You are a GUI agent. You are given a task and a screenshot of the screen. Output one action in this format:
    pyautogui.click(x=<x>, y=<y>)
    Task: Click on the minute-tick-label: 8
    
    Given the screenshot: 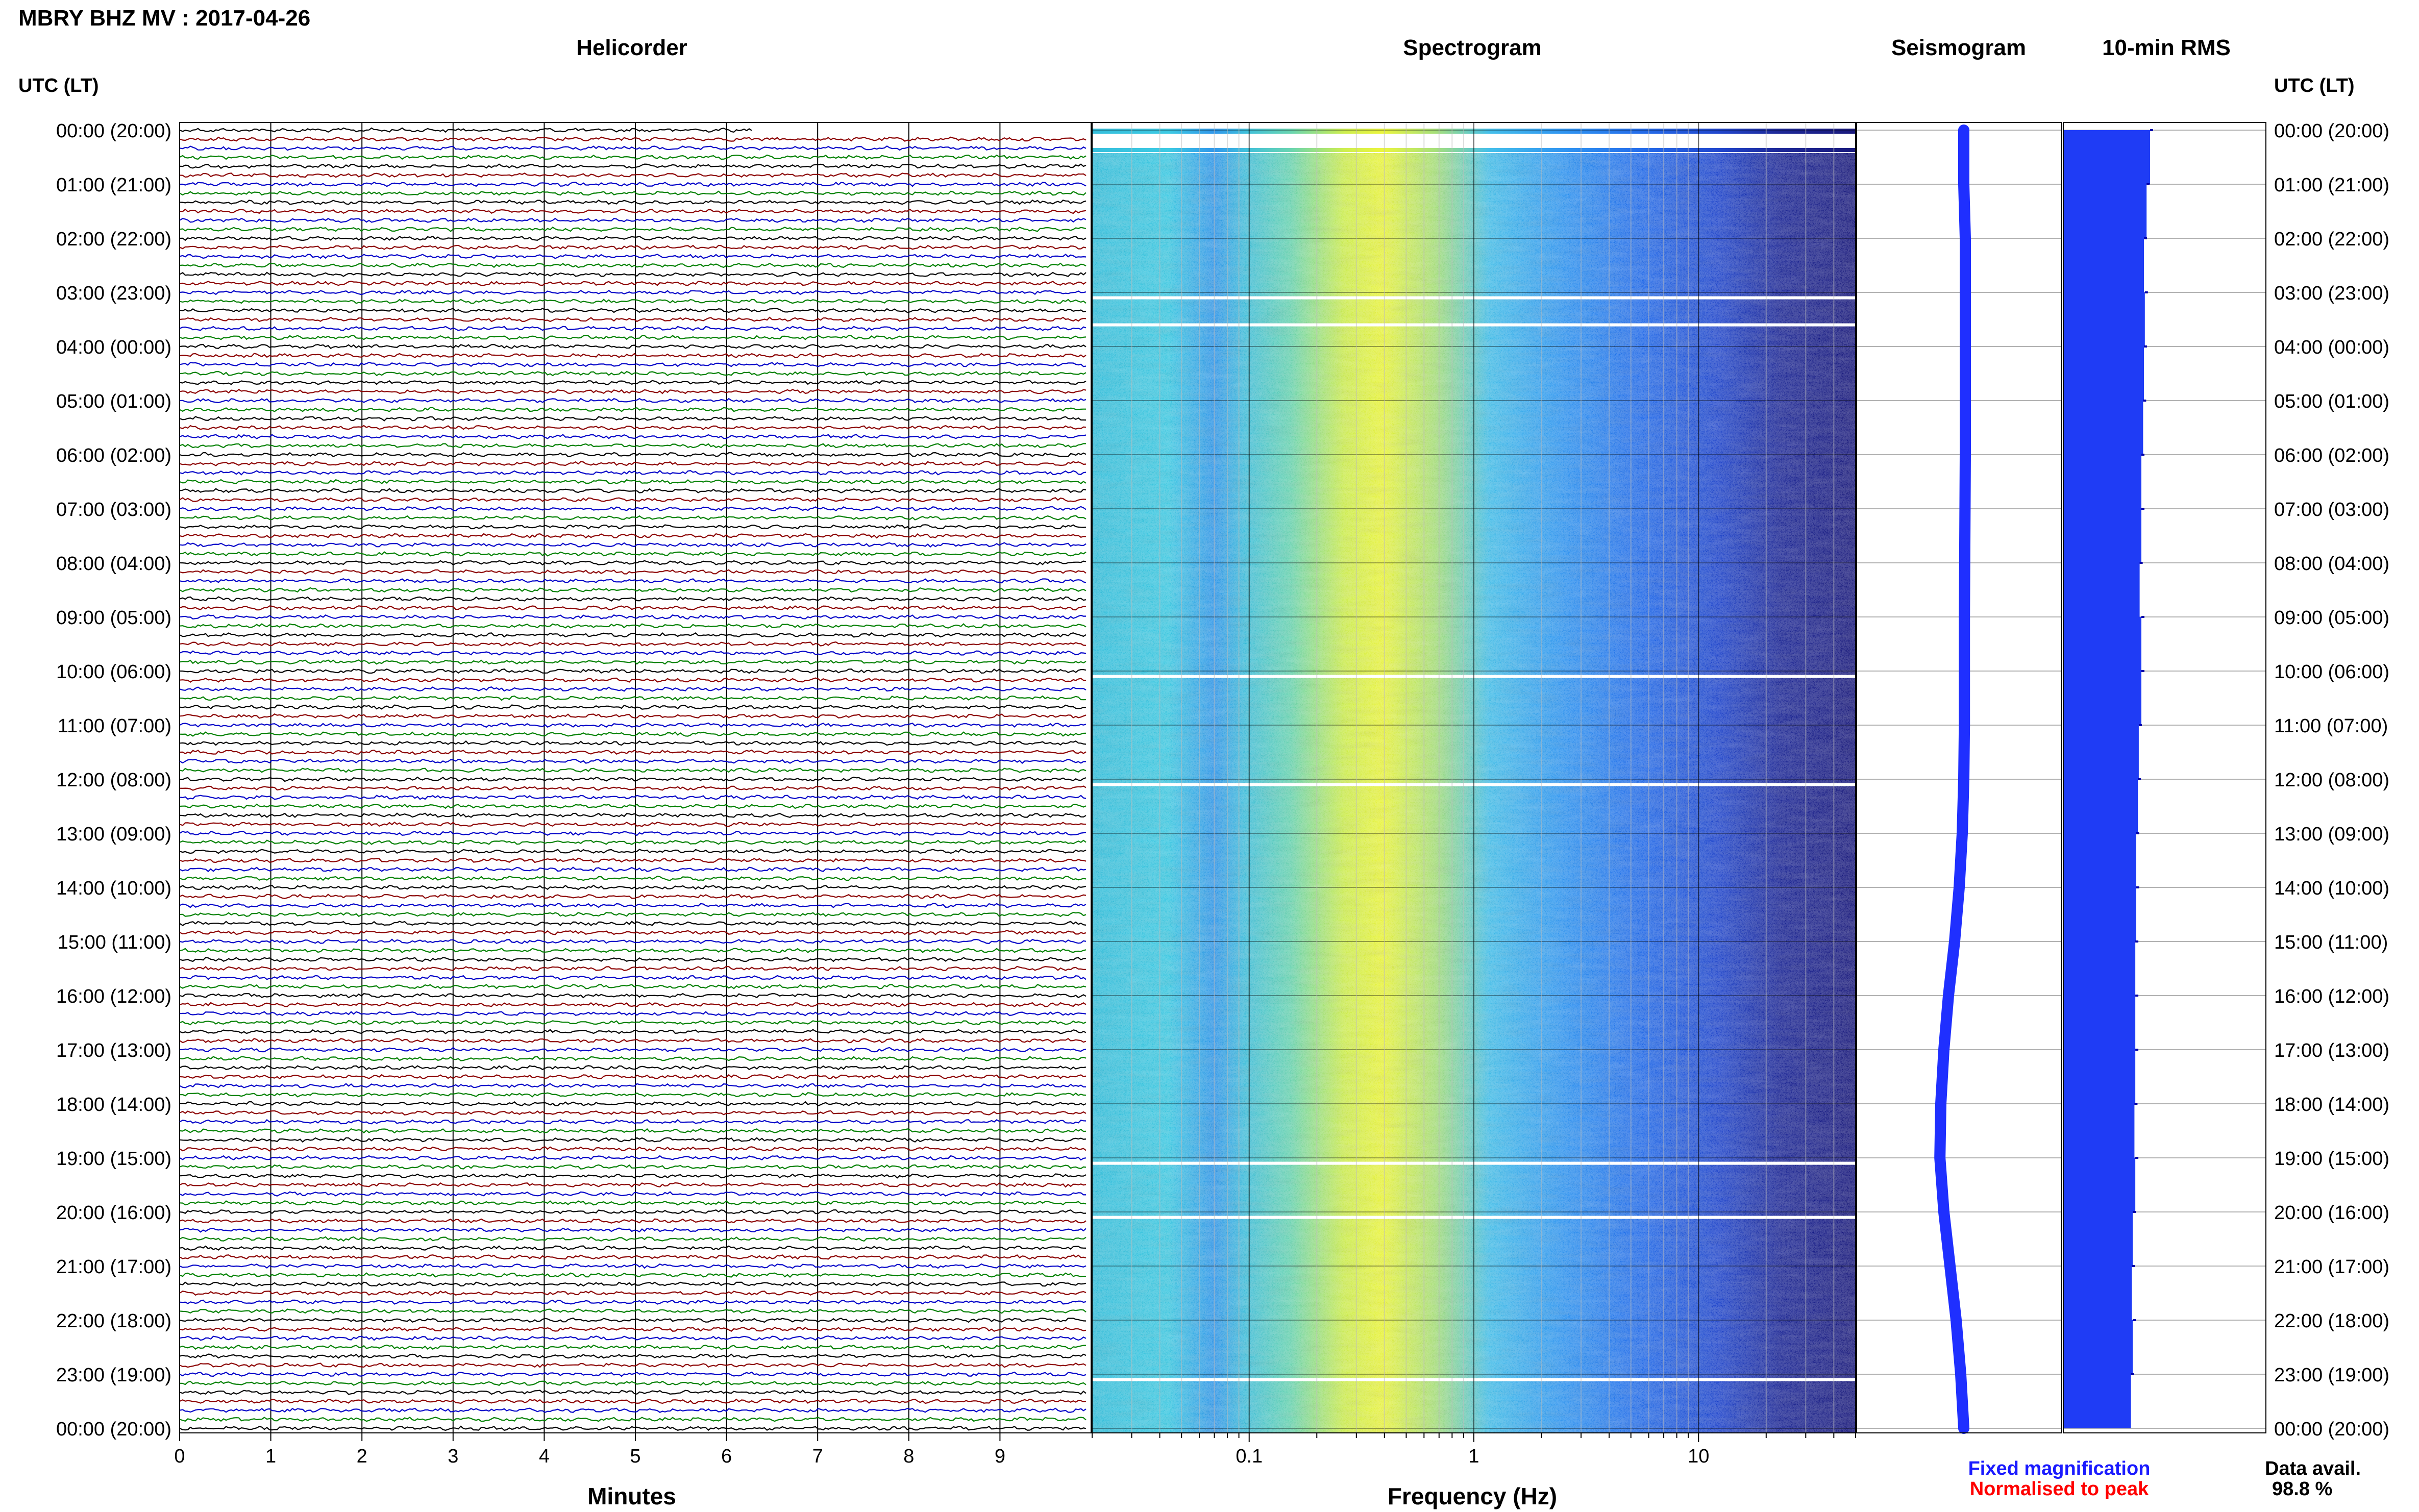 What is the action you would take?
    pyautogui.click(x=908, y=1456)
    